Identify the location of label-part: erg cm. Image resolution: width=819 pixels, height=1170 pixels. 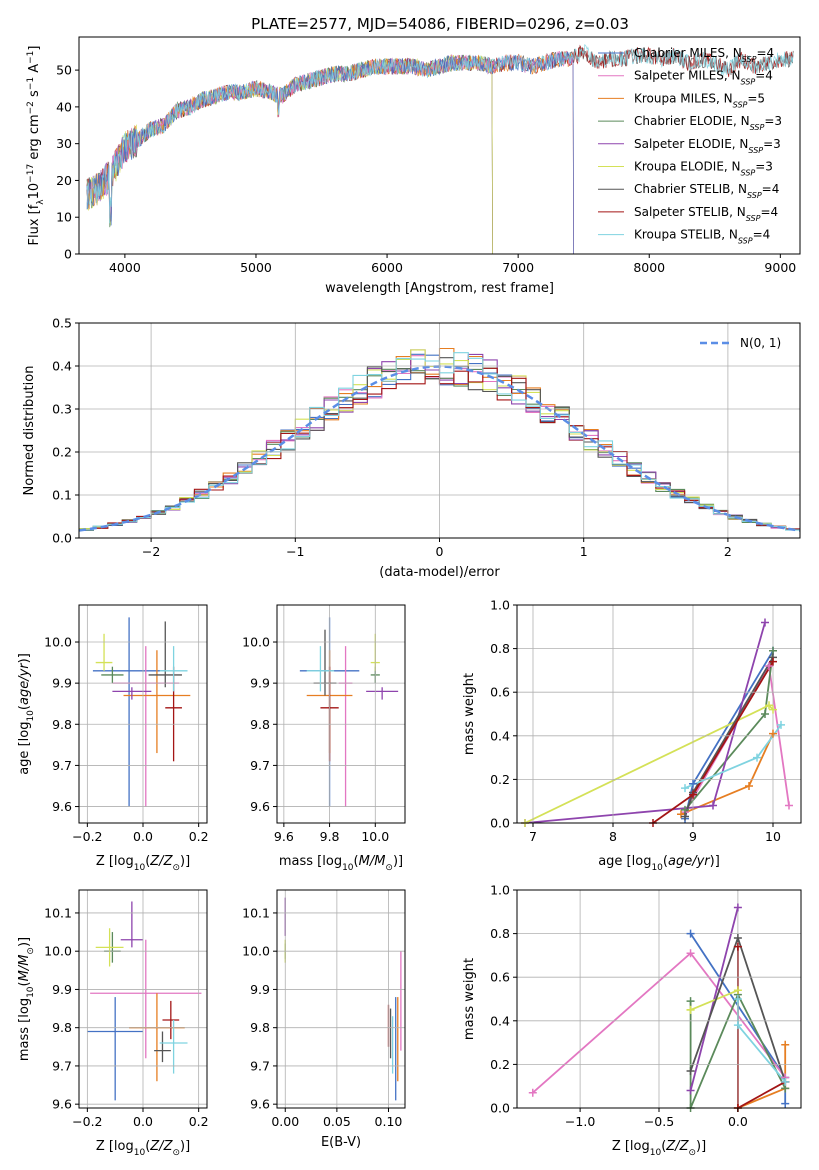
(34, 138).